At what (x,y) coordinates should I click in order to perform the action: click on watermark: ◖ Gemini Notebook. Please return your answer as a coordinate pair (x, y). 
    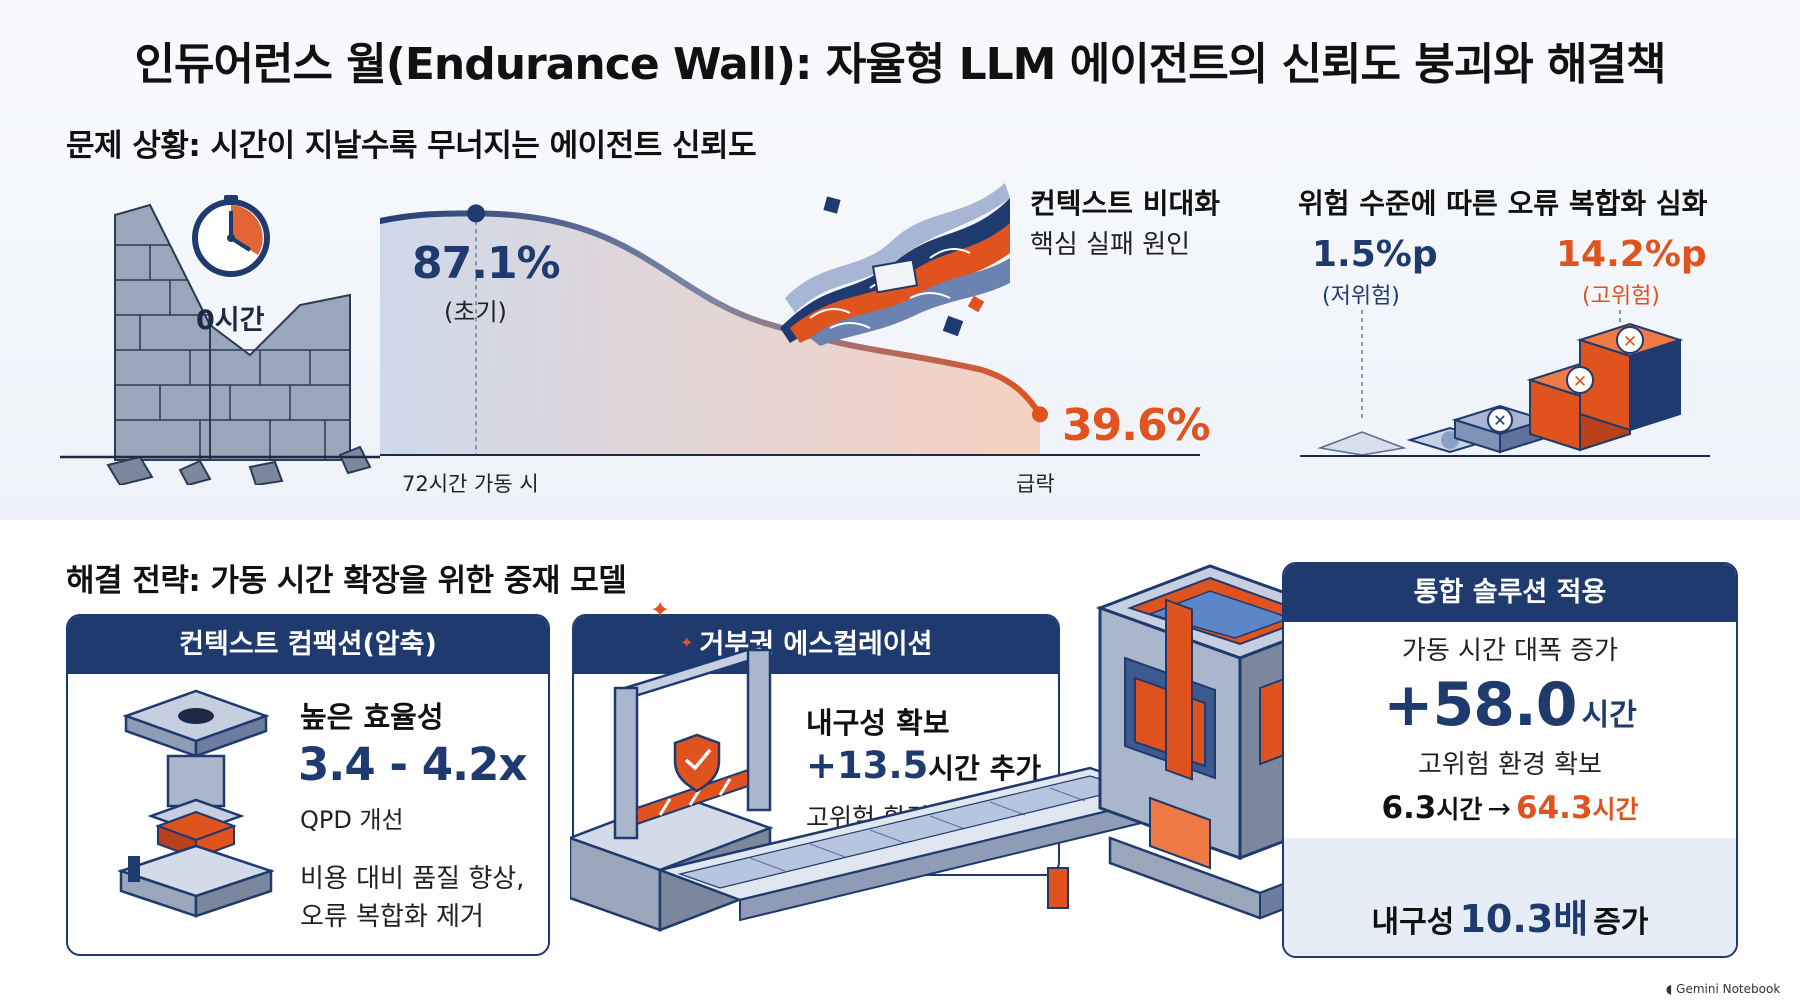
    Looking at the image, I should click on (1723, 989).